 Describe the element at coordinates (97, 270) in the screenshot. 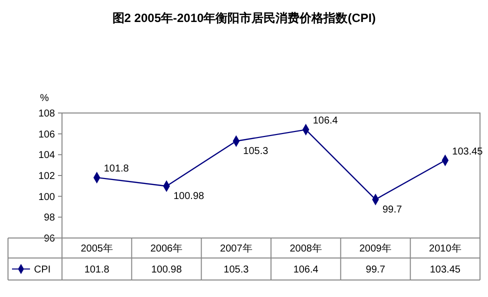

I see `data-label: 101.8` at that location.